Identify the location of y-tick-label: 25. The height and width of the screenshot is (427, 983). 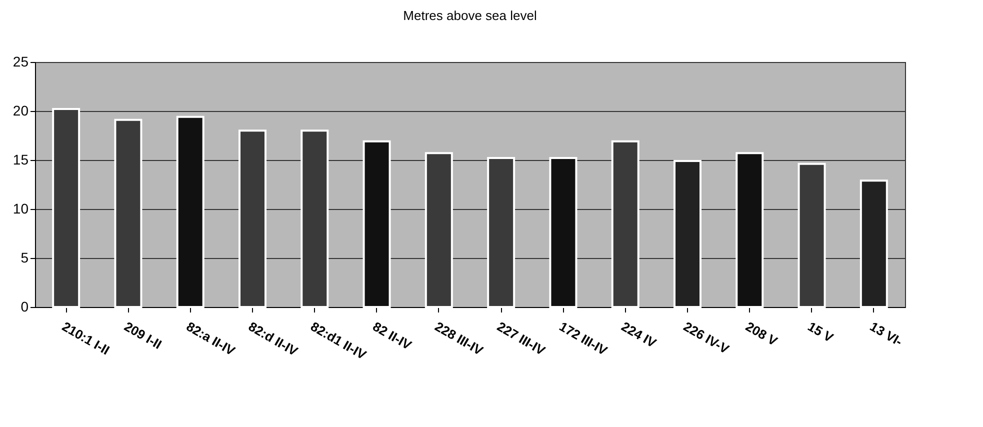
(20, 62).